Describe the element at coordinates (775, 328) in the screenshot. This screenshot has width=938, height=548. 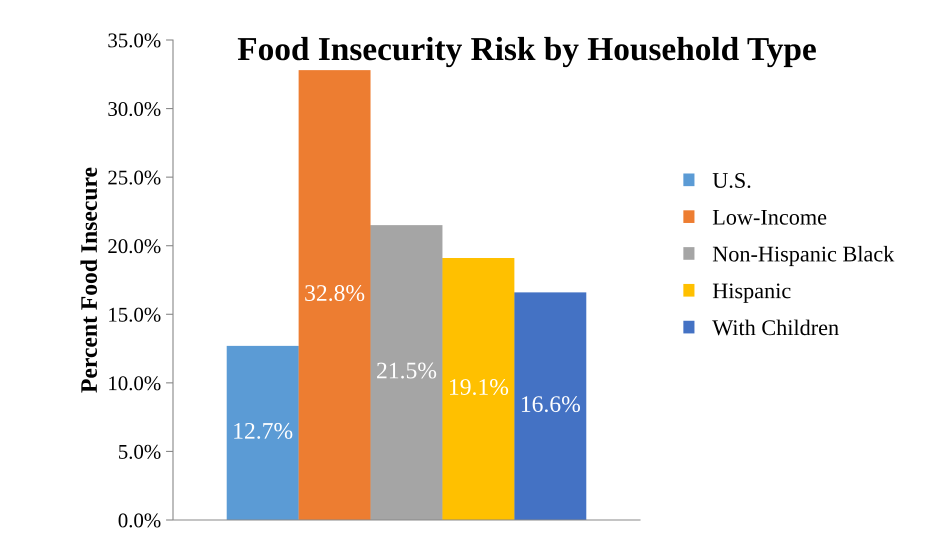
I see `legend-label: With Children` at that location.